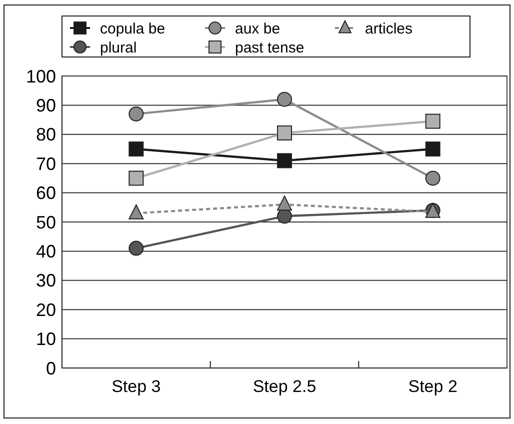 This screenshot has width=514, height=424. What do you see at coordinates (433, 386) in the screenshot?
I see `x-tick-label: Step 2` at bounding box center [433, 386].